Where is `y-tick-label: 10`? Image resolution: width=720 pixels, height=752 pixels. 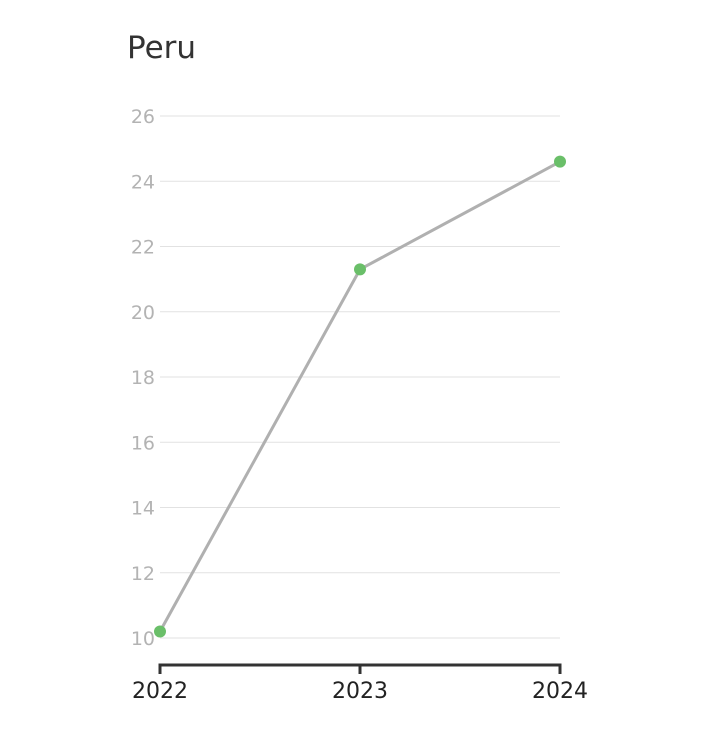
y-tick-label: 10 is located at coordinates (143, 639).